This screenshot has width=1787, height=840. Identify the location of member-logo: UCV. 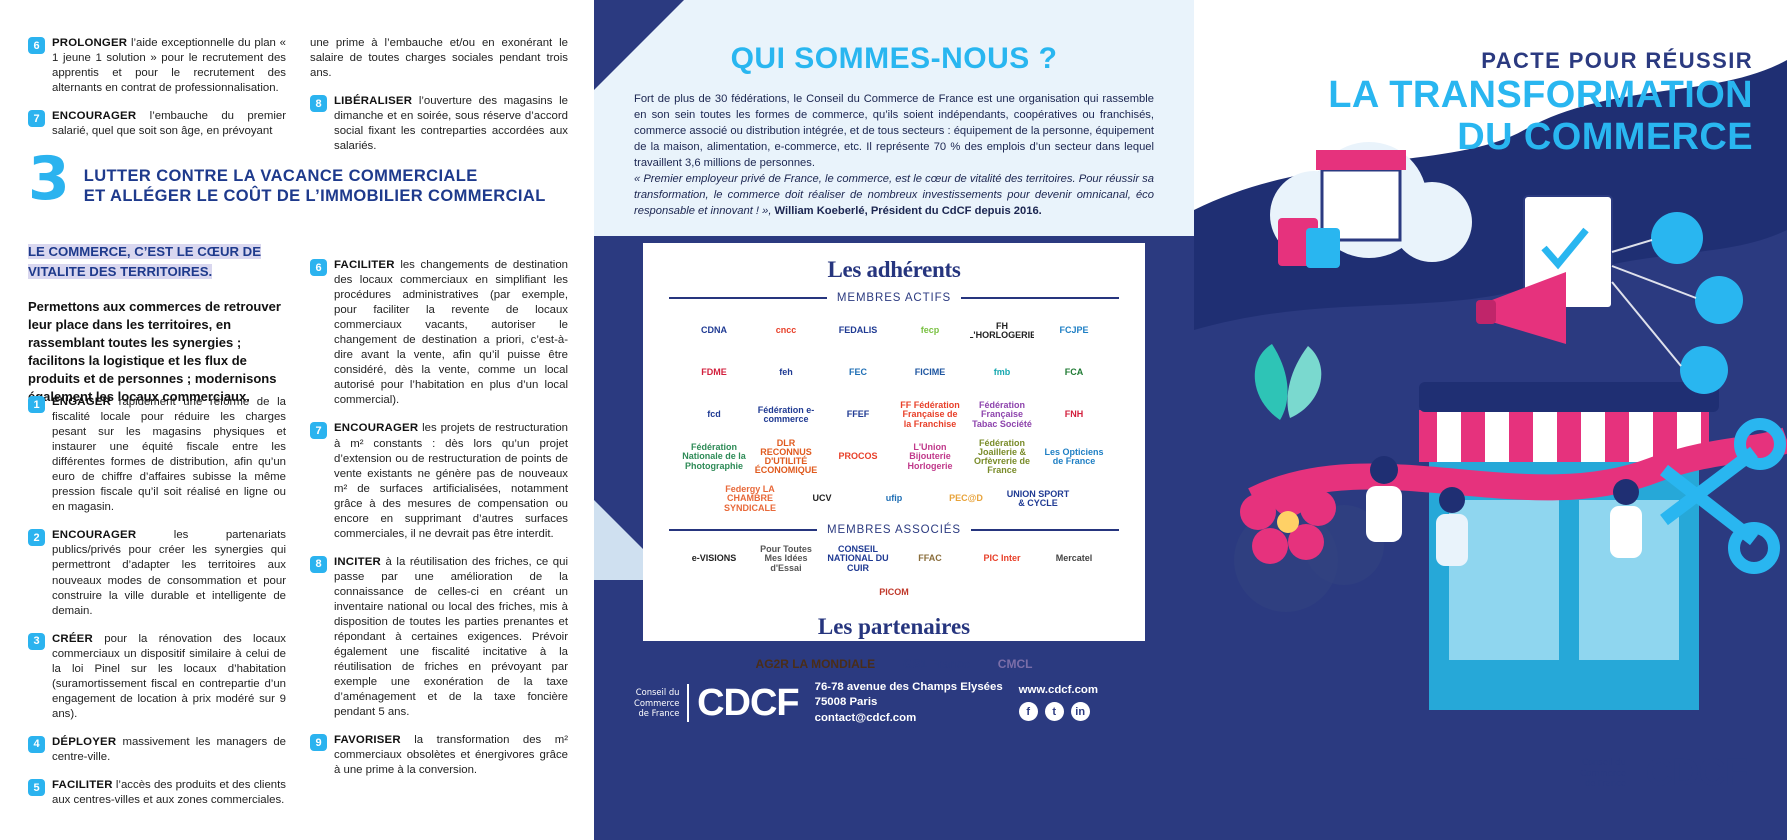
(822, 498).